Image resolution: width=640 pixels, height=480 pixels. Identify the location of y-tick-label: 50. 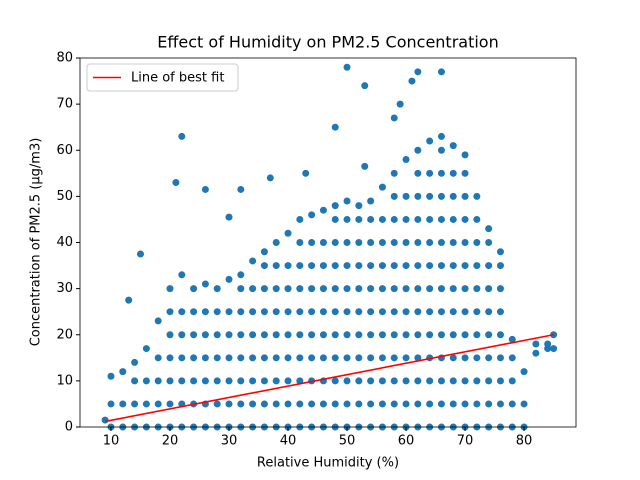
(64, 196).